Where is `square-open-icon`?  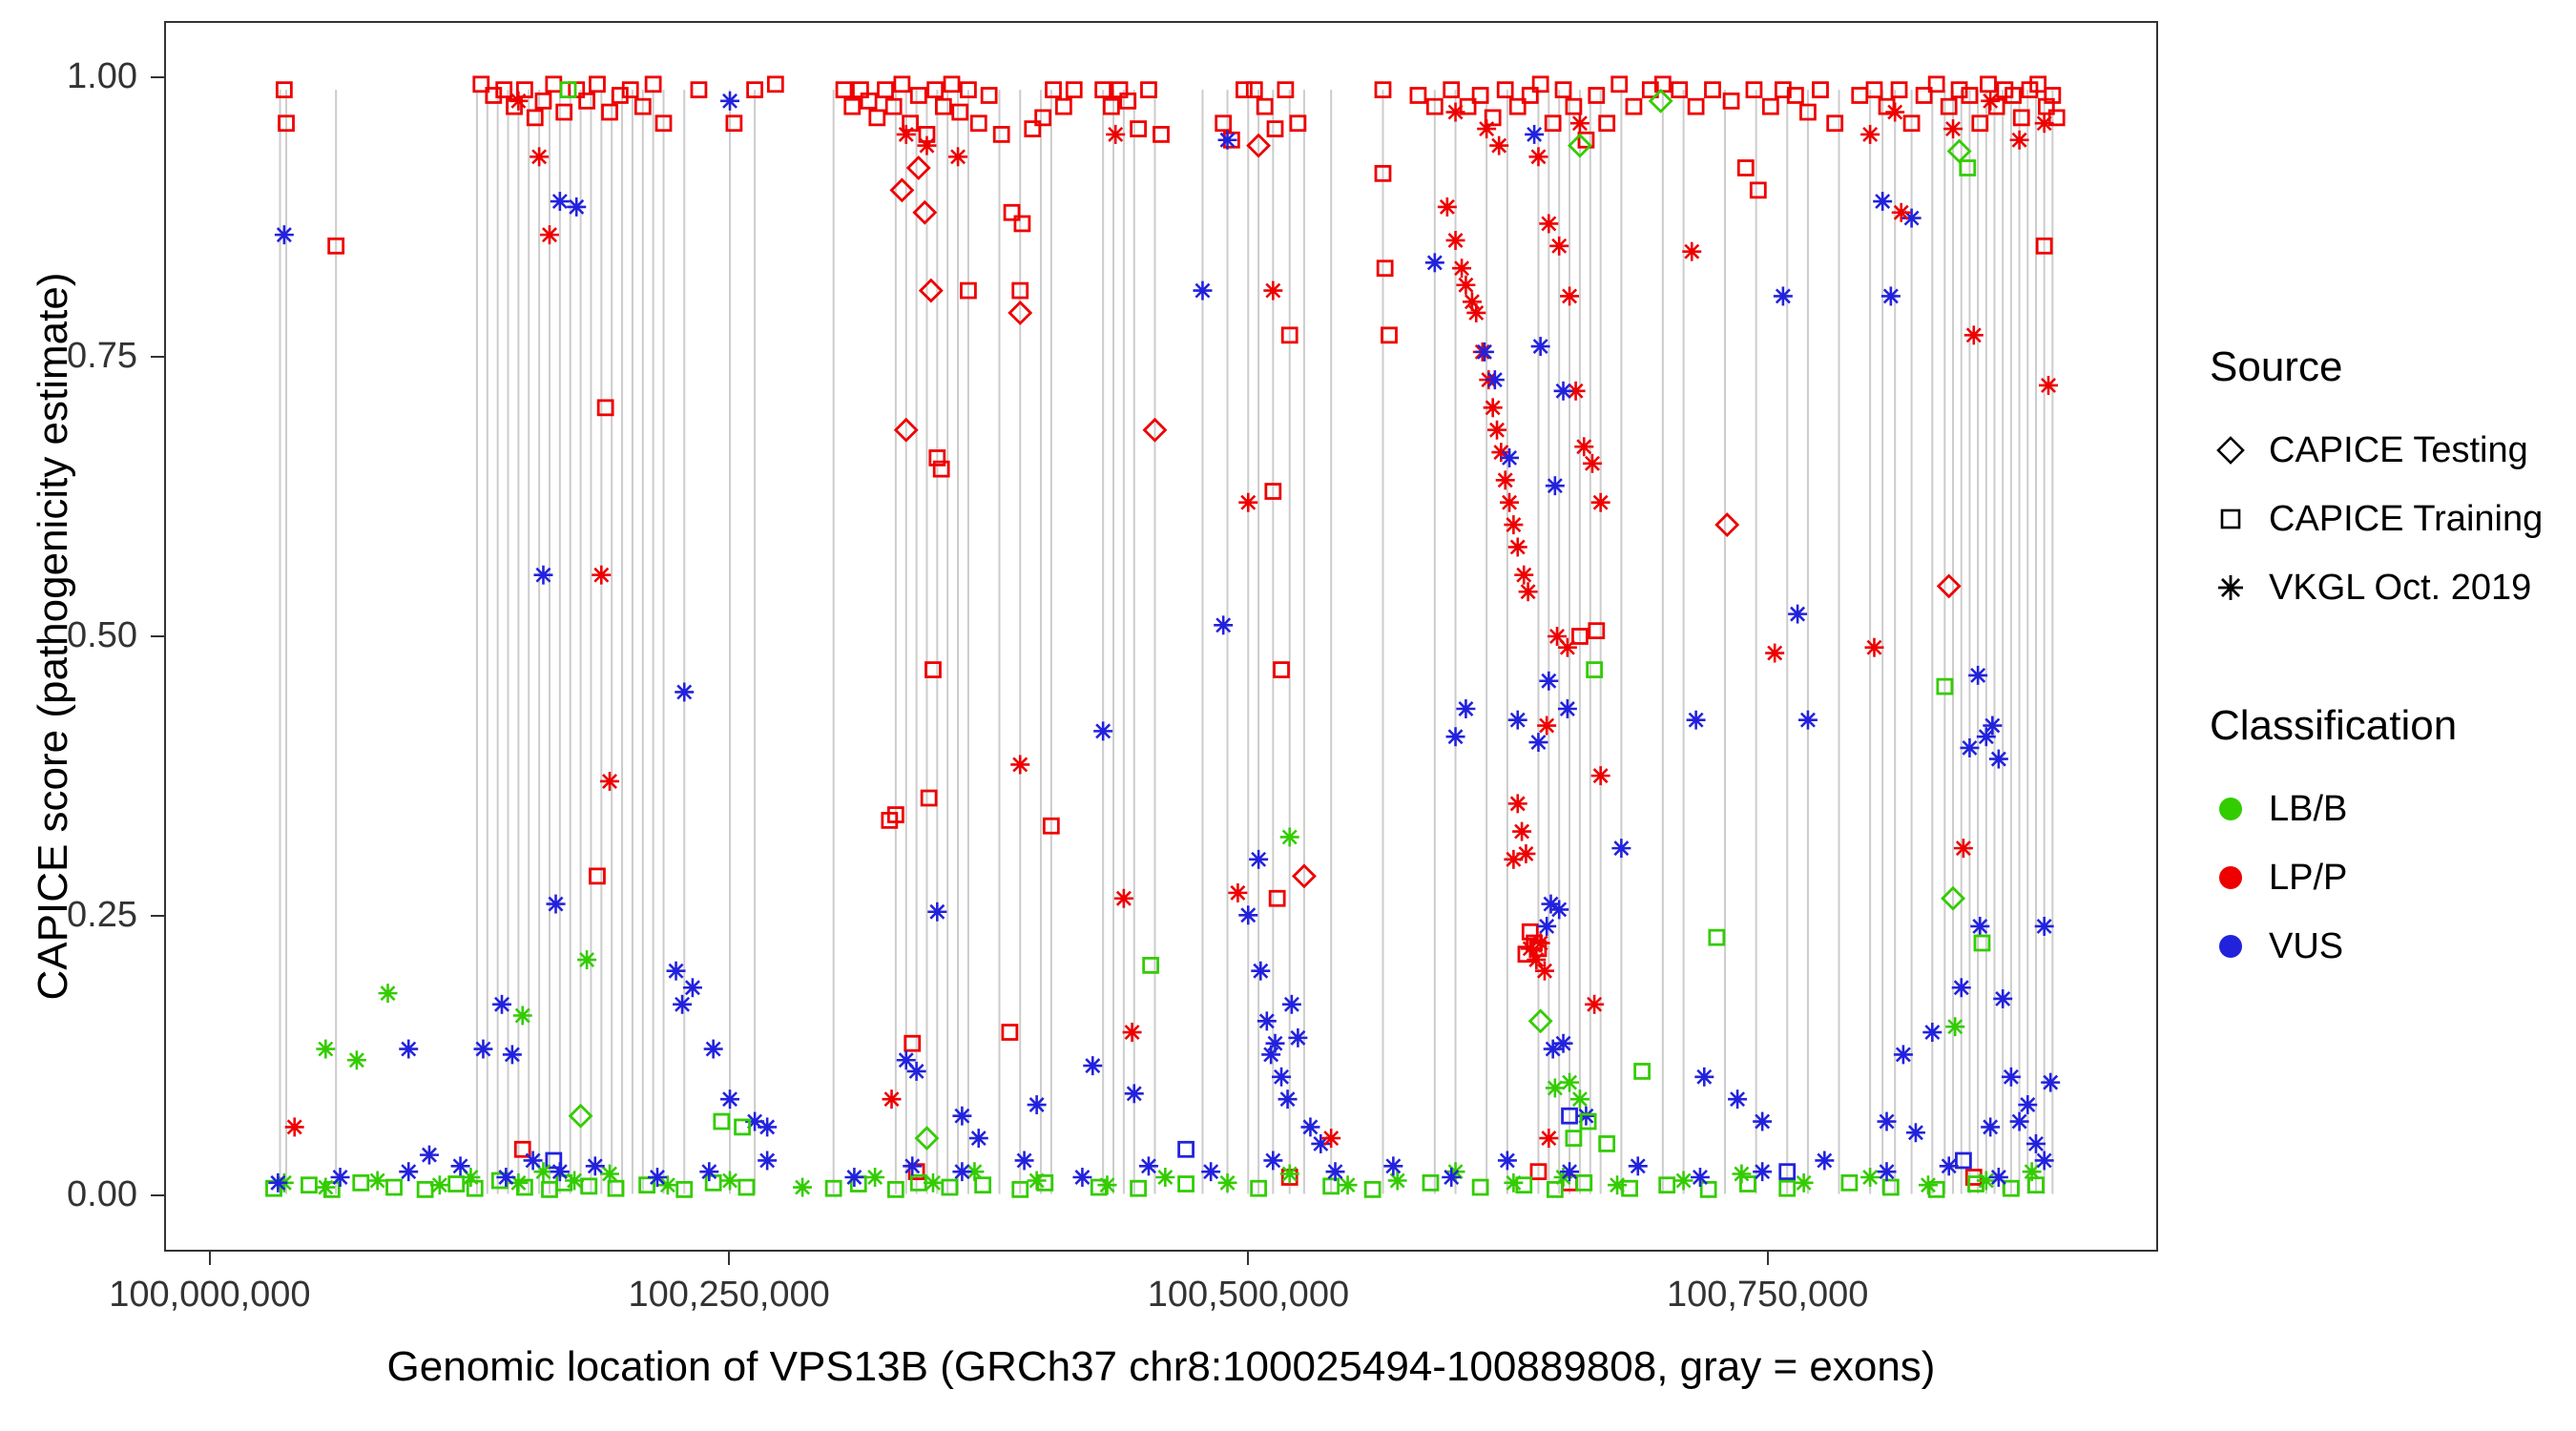
square-open-icon is located at coordinates (2230, 518).